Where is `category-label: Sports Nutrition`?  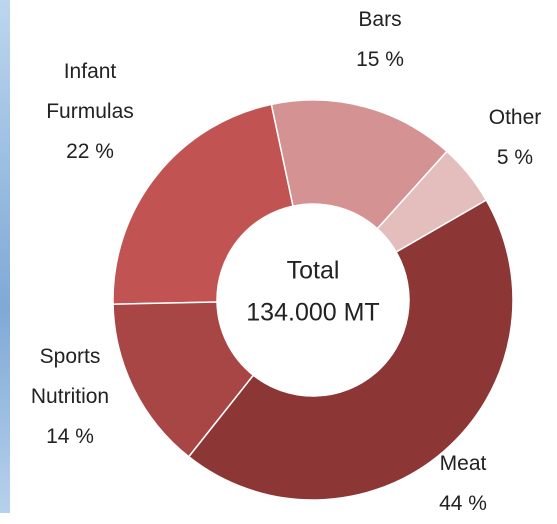 category-label: Sports Nutrition is located at coordinates (70, 376).